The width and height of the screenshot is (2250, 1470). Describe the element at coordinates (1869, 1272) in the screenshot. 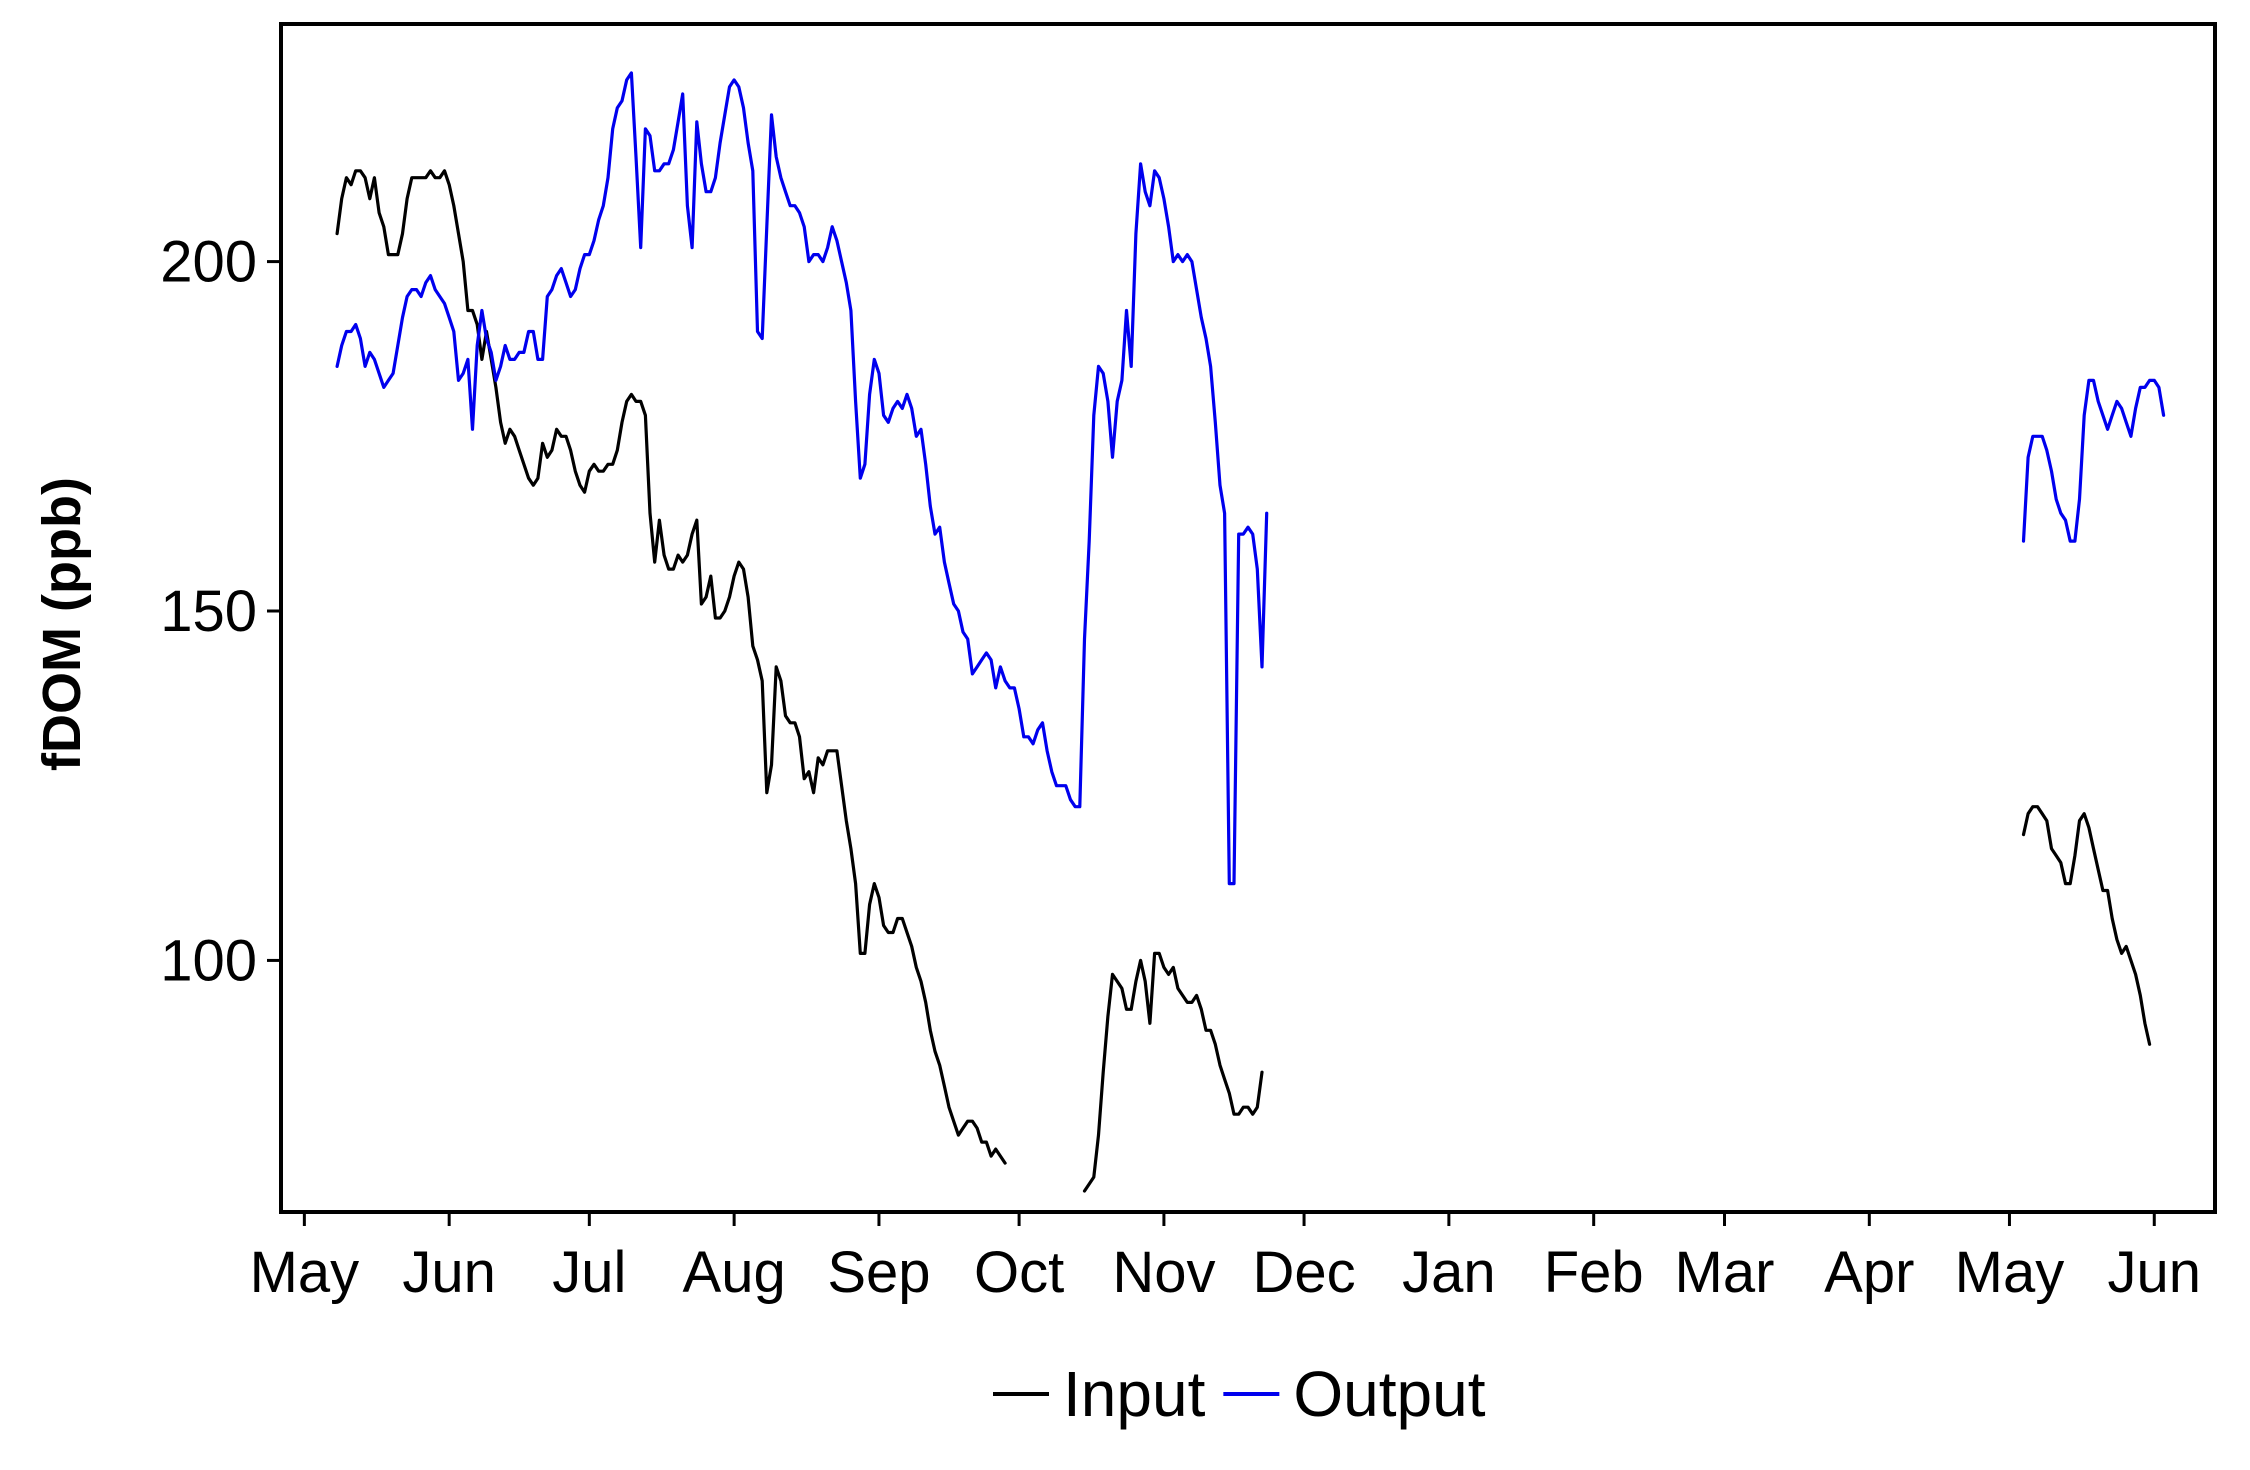

I see `x-tick-label: Apr` at that location.